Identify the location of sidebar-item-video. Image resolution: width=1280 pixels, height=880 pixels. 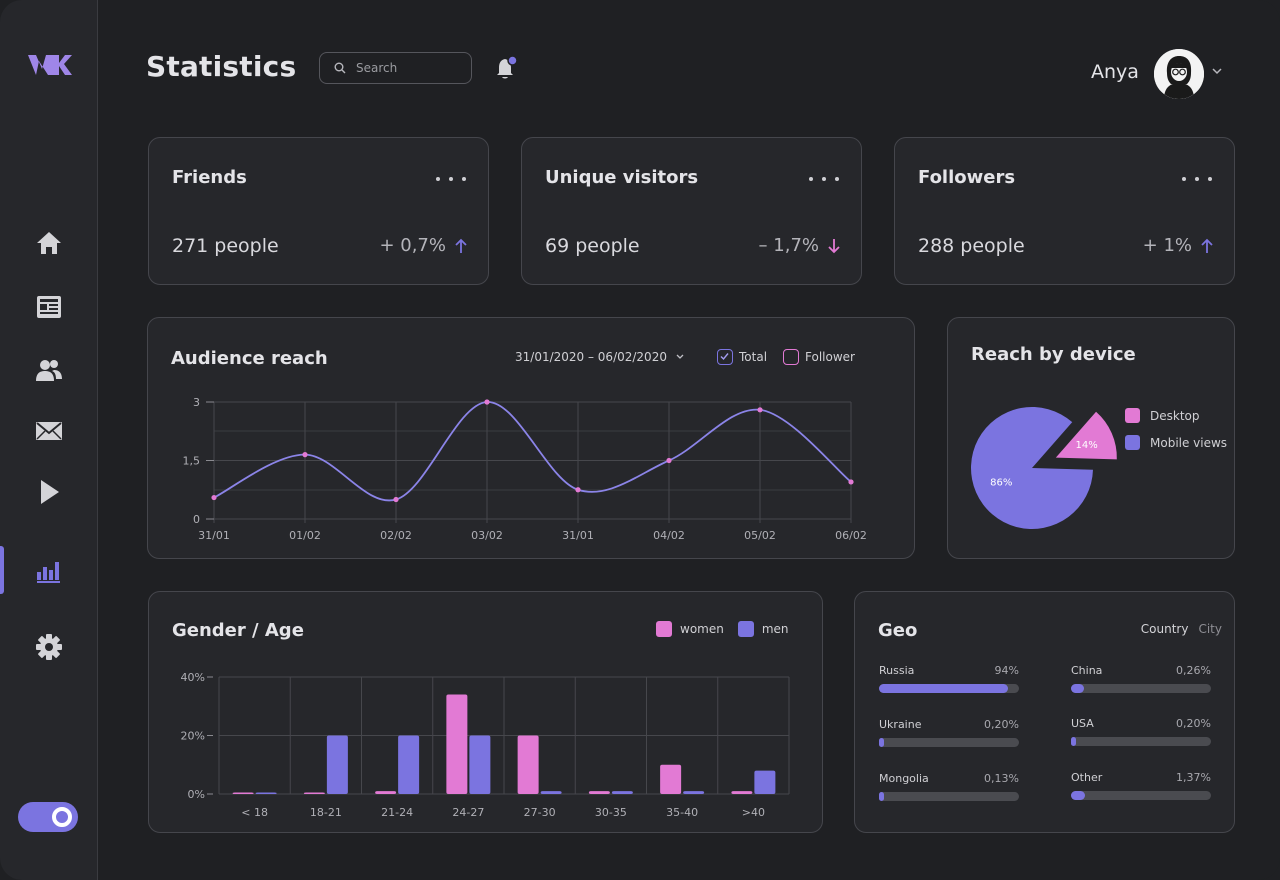
(49, 492).